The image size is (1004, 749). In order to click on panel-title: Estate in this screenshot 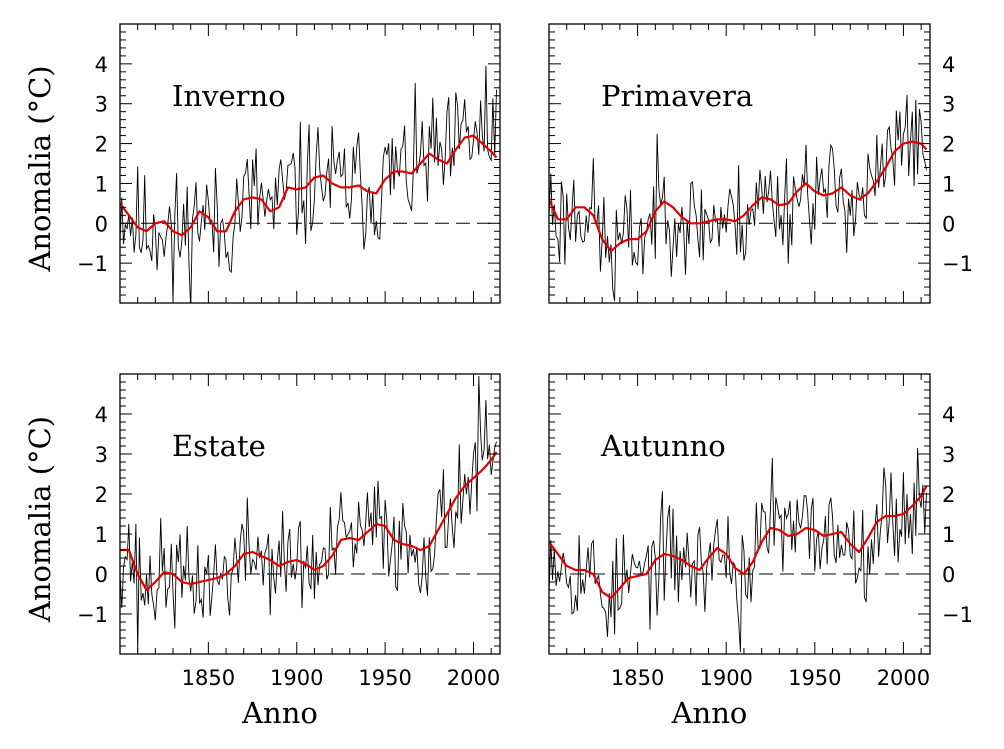, I will do `click(219, 446)`.